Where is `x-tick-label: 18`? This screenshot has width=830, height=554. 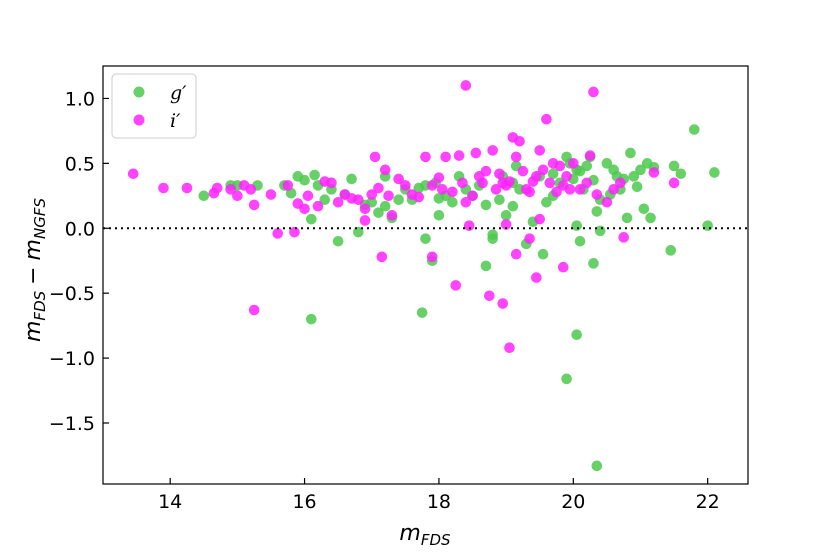
x-tick-label: 18 is located at coordinates (439, 502).